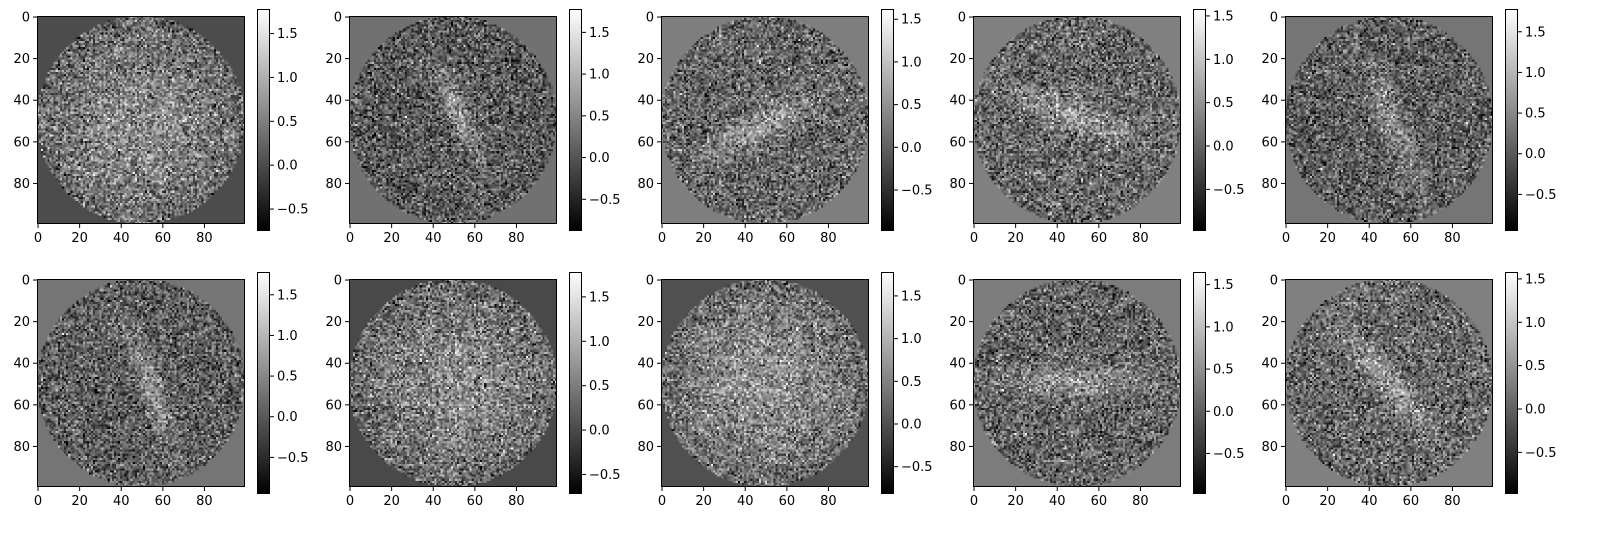 The width and height of the screenshot is (1611, 535). I want to click on subplot-7: 0 20 40 60 80 0 20 40 60 80 −0.5 0.0 0.5 1.0 1.5, so click(473, 390).